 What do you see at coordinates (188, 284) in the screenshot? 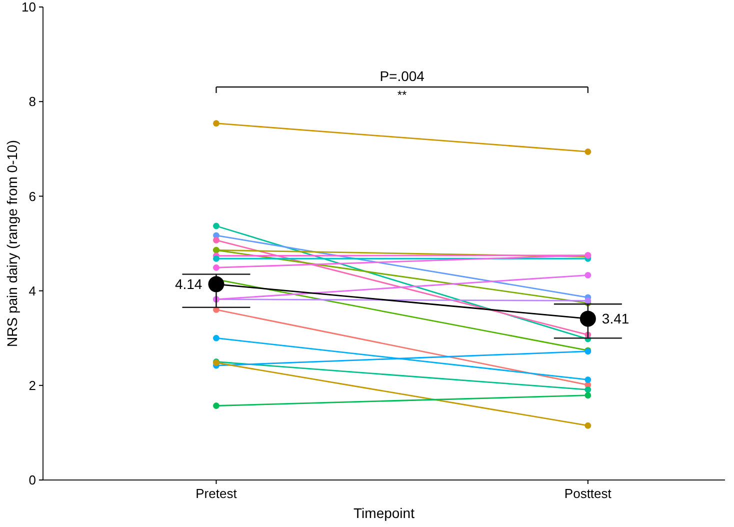
I see `data-label: 4.14` at bounding box center [188, 284].